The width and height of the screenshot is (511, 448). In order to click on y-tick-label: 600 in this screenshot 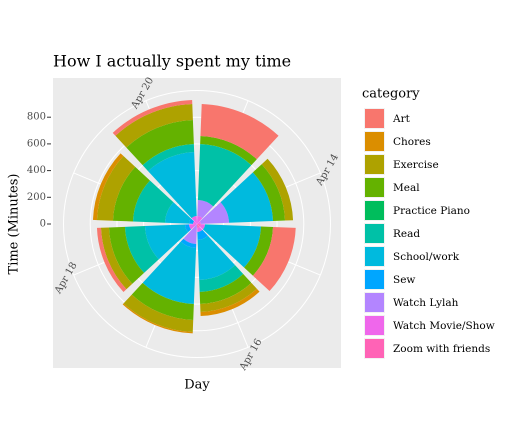, I will do `click(36, 143)`.